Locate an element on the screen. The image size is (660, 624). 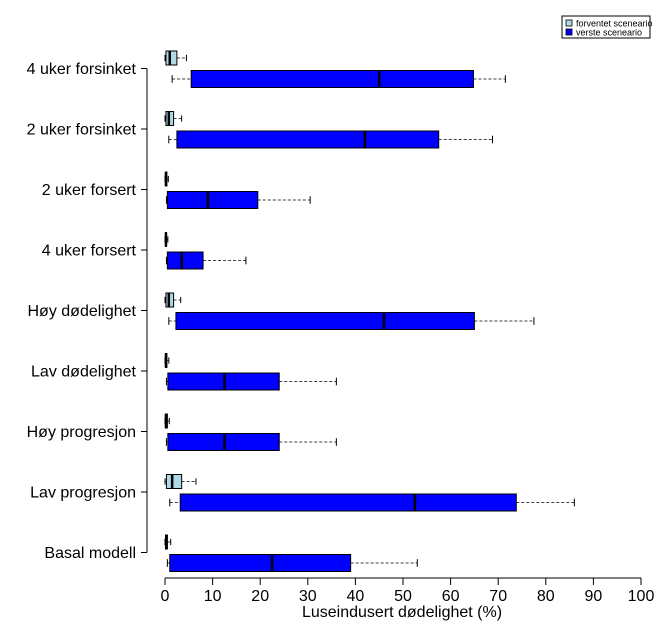
x-tick-label: 80 is located at coordinates (546, 596).